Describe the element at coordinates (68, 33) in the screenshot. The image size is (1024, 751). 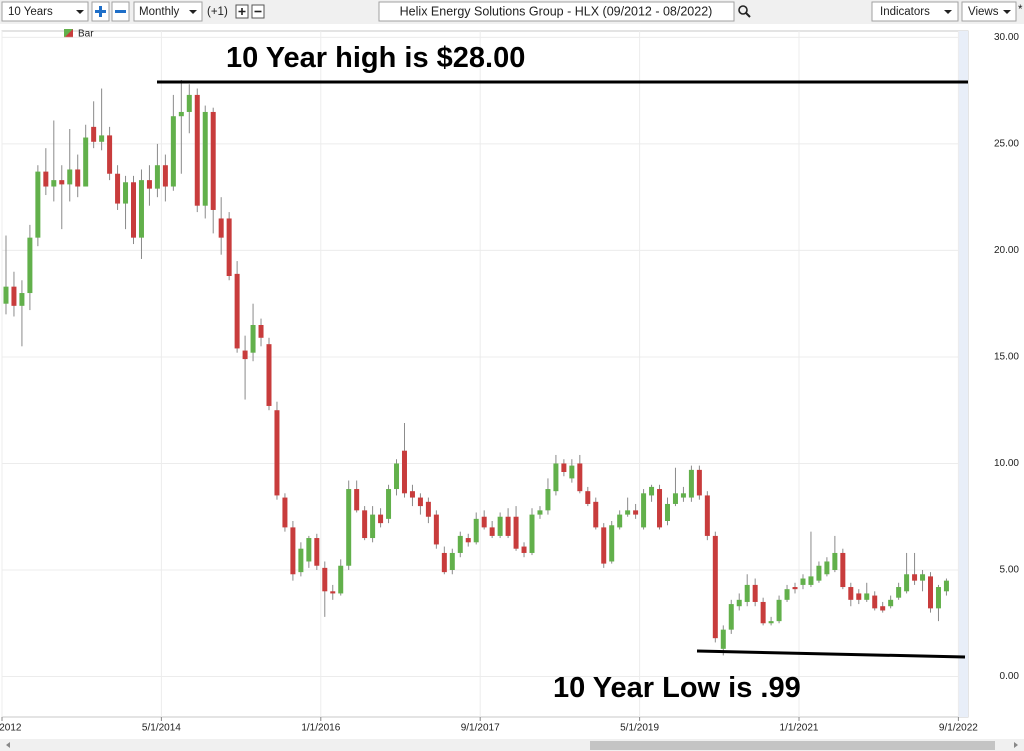
I see `legend-icon-red` at that location.